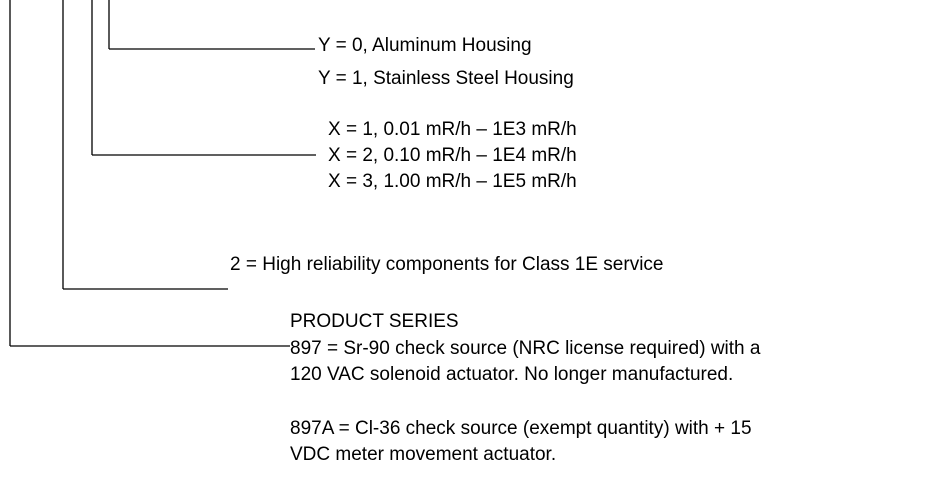  I want to click on callout-text: Y = 1, Stainless Steel Housing, so click(446, 78).